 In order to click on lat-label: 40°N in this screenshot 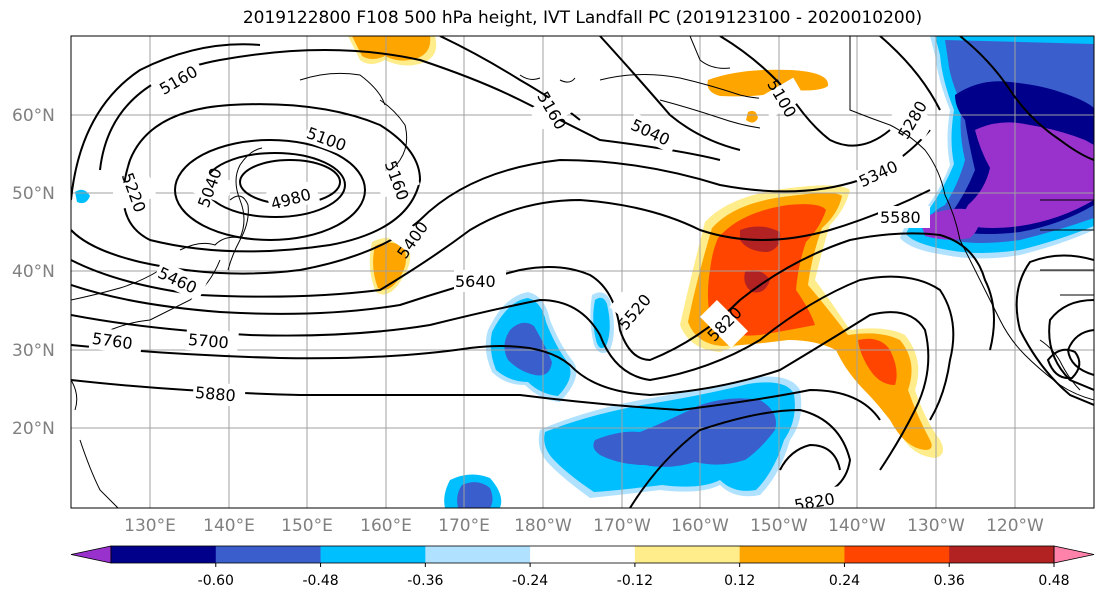, I will do `click(33, 272)`.